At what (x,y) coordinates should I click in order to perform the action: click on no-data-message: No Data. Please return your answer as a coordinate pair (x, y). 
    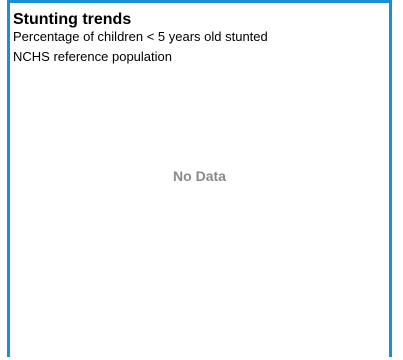
    Looking at the image, I should click on (199, 176).